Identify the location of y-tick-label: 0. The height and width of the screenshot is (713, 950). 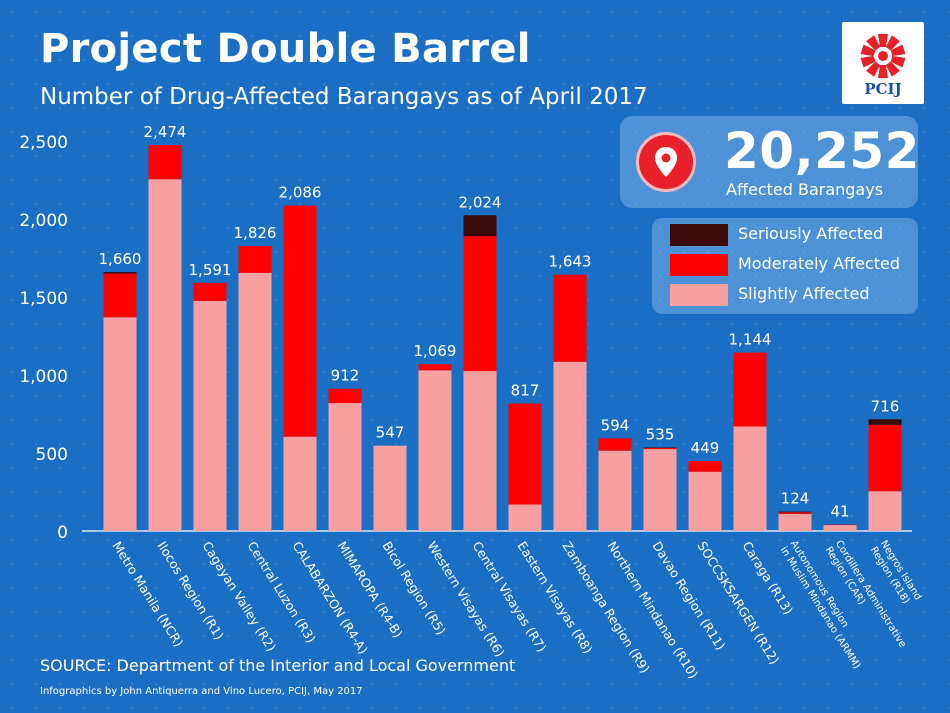
(62, 533).